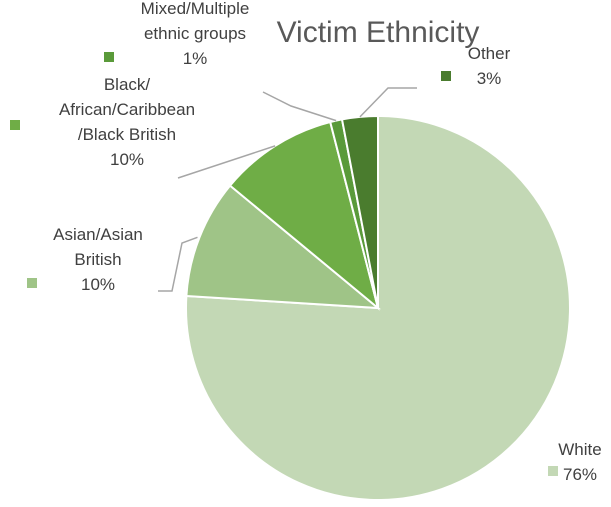  What do you see at coordinates (97, 259) in the screenshot?
I see `slice-category-label: British` at bounding box center [97, 259].